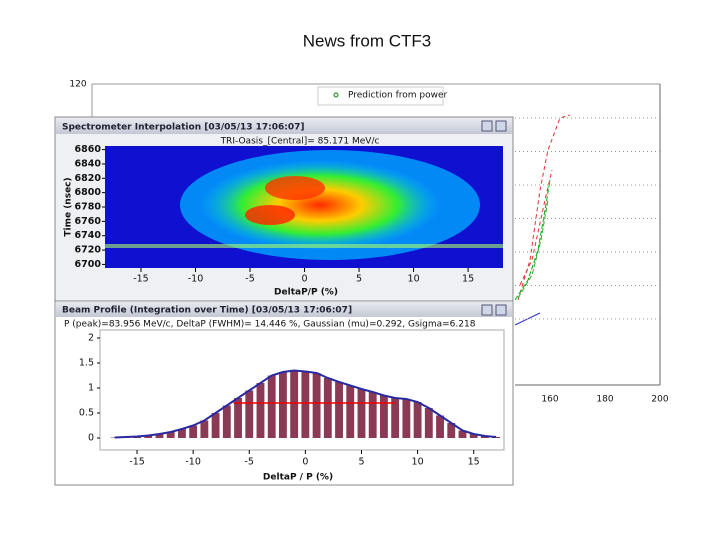 This screenshot has width=720, height=540. What do you see at coordinates (88, 192) in the screenshot?
I see `y-tick-label: 6800` at bounding box center [88, 192].